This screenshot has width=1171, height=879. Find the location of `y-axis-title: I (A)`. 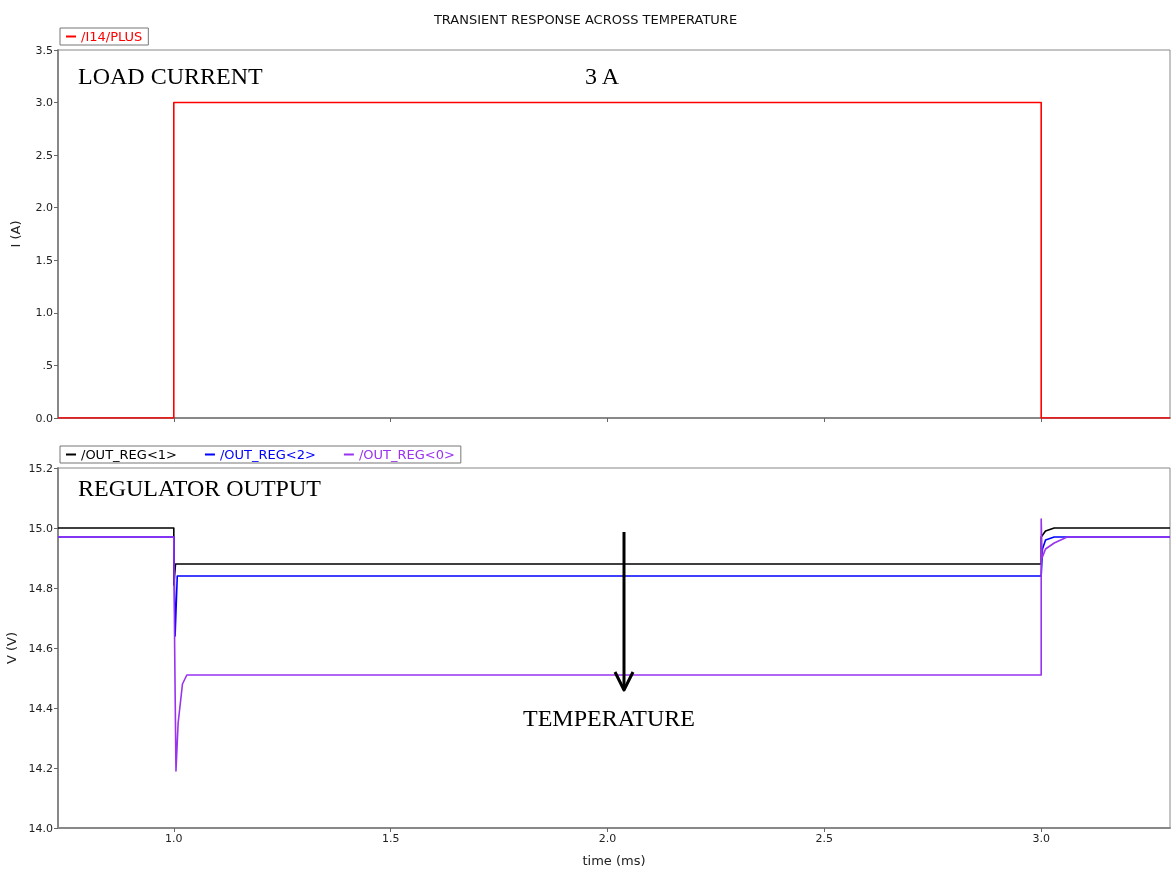

y-axis-title: I (A) is located at coordinates (15, 234).